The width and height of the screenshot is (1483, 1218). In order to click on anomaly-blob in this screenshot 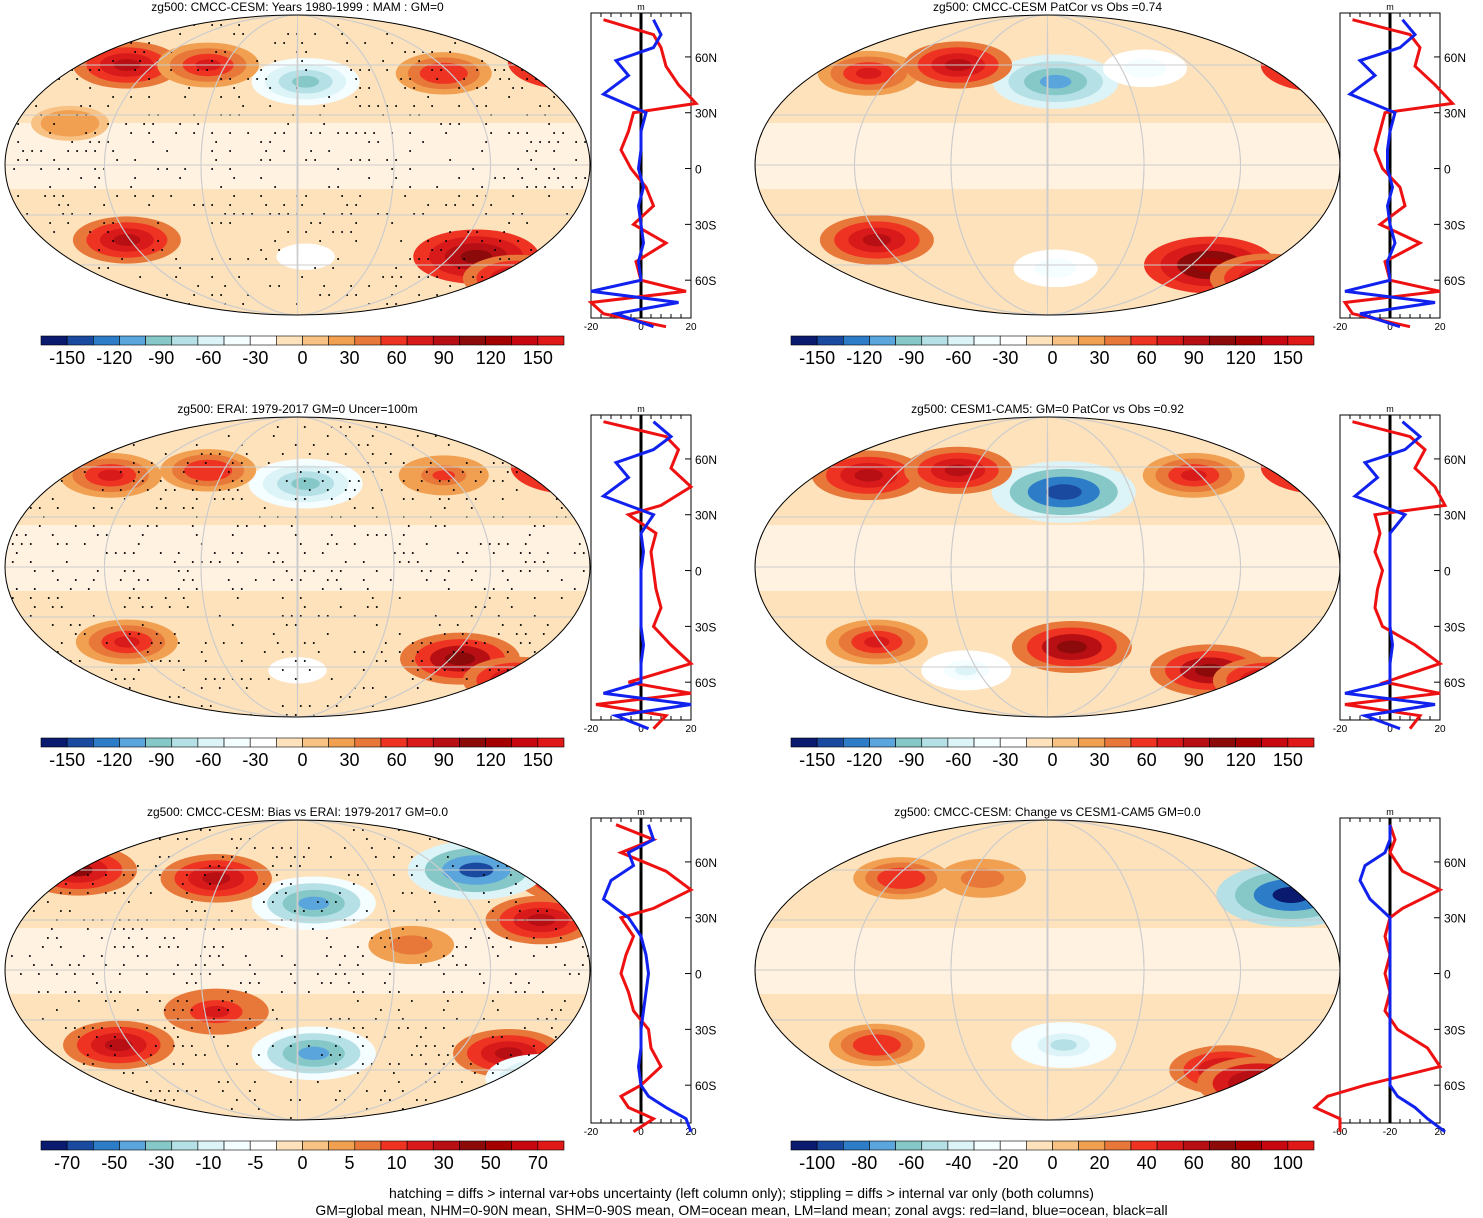, I will do `click(541, 1078)`.